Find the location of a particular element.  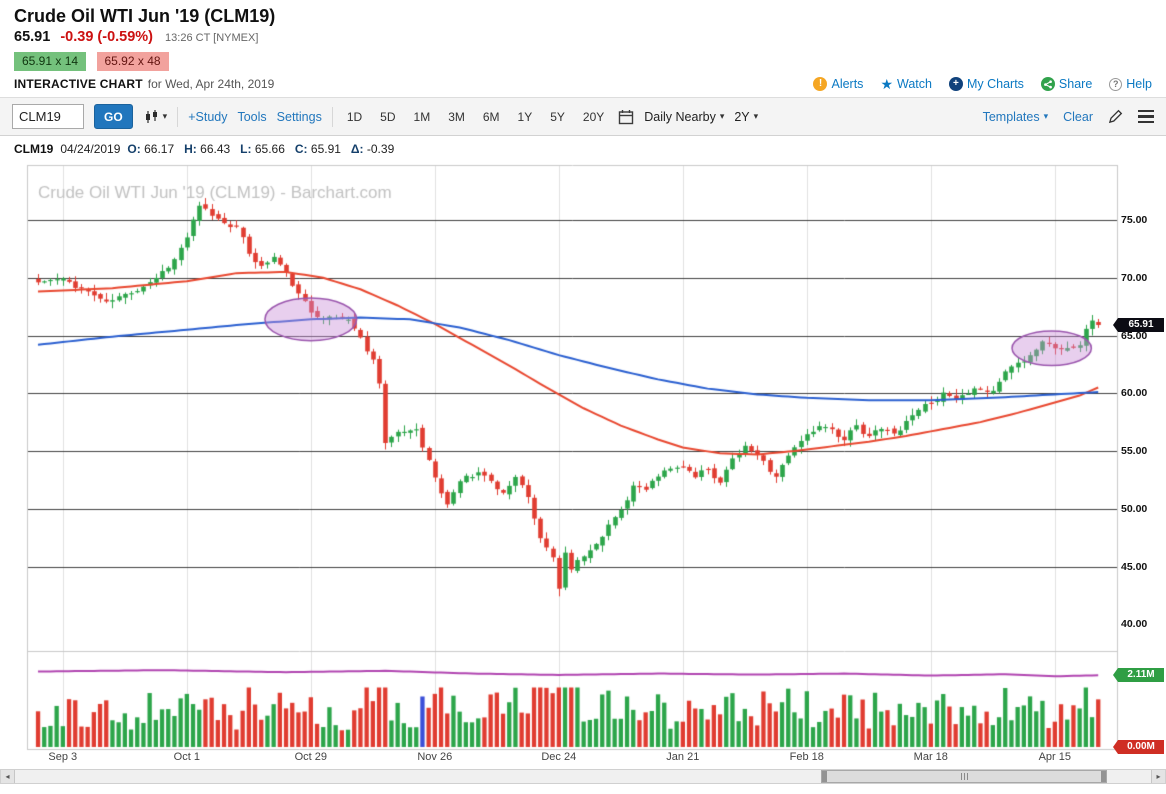

help-link: ? Help is located at coordinates (1130, 84).